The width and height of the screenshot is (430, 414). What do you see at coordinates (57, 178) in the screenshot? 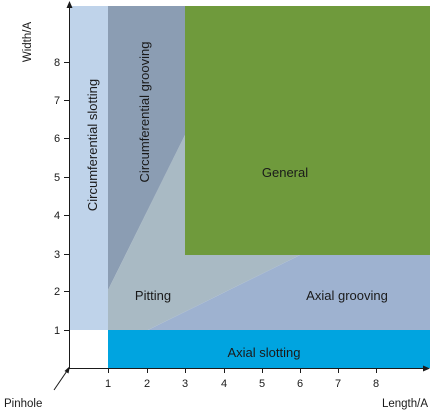
I see `y-tick-label: 5` at bounding box center [57, 178].